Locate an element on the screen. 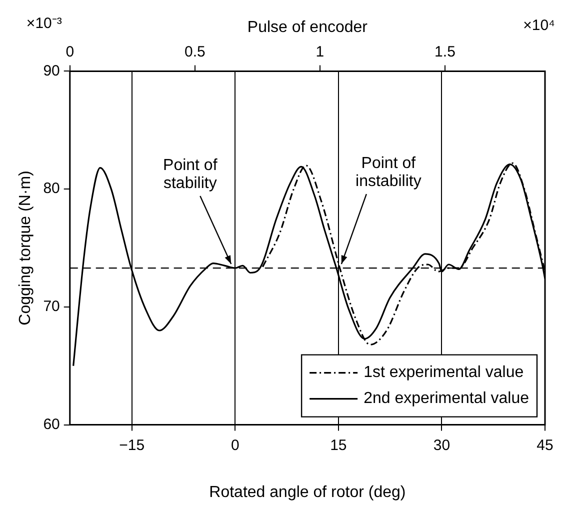 The image size is (575, 518). y-axis-title: Cogging torque (N·m) is located at coordinates (25, 248).